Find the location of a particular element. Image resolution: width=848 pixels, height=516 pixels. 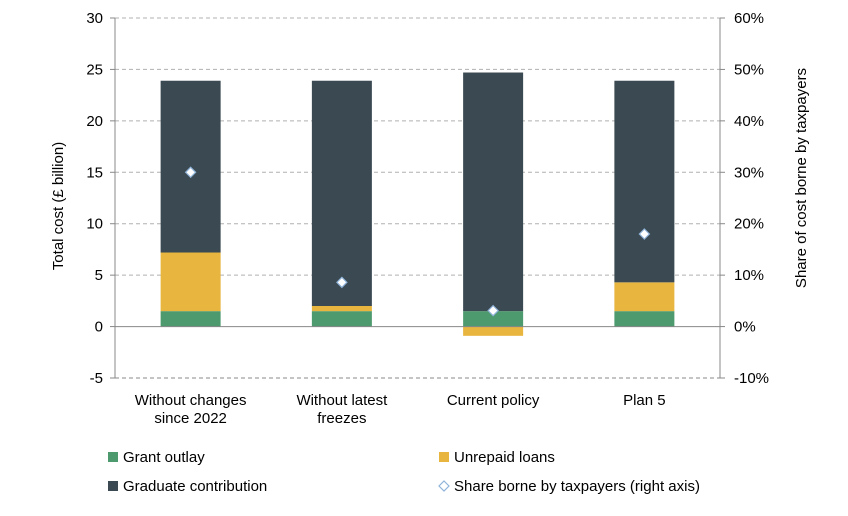

legend-label: Share borne by taxpayers (right axis) is located at coordinates (577, 486).